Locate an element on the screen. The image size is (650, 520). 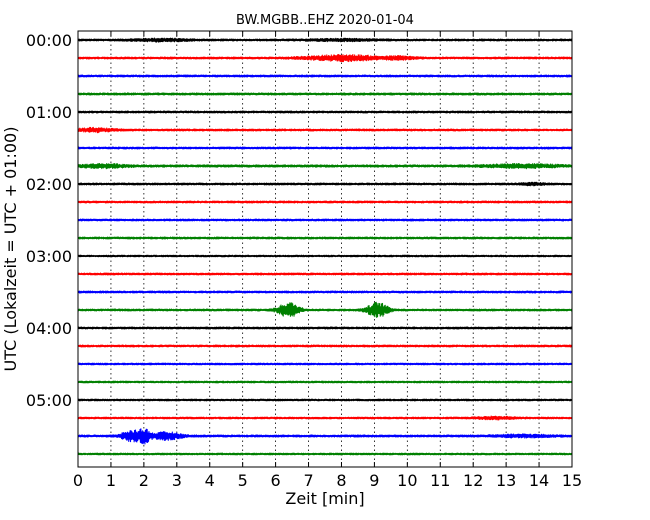
y-tick-label: 05:00 is located at coordinates (49, 400).